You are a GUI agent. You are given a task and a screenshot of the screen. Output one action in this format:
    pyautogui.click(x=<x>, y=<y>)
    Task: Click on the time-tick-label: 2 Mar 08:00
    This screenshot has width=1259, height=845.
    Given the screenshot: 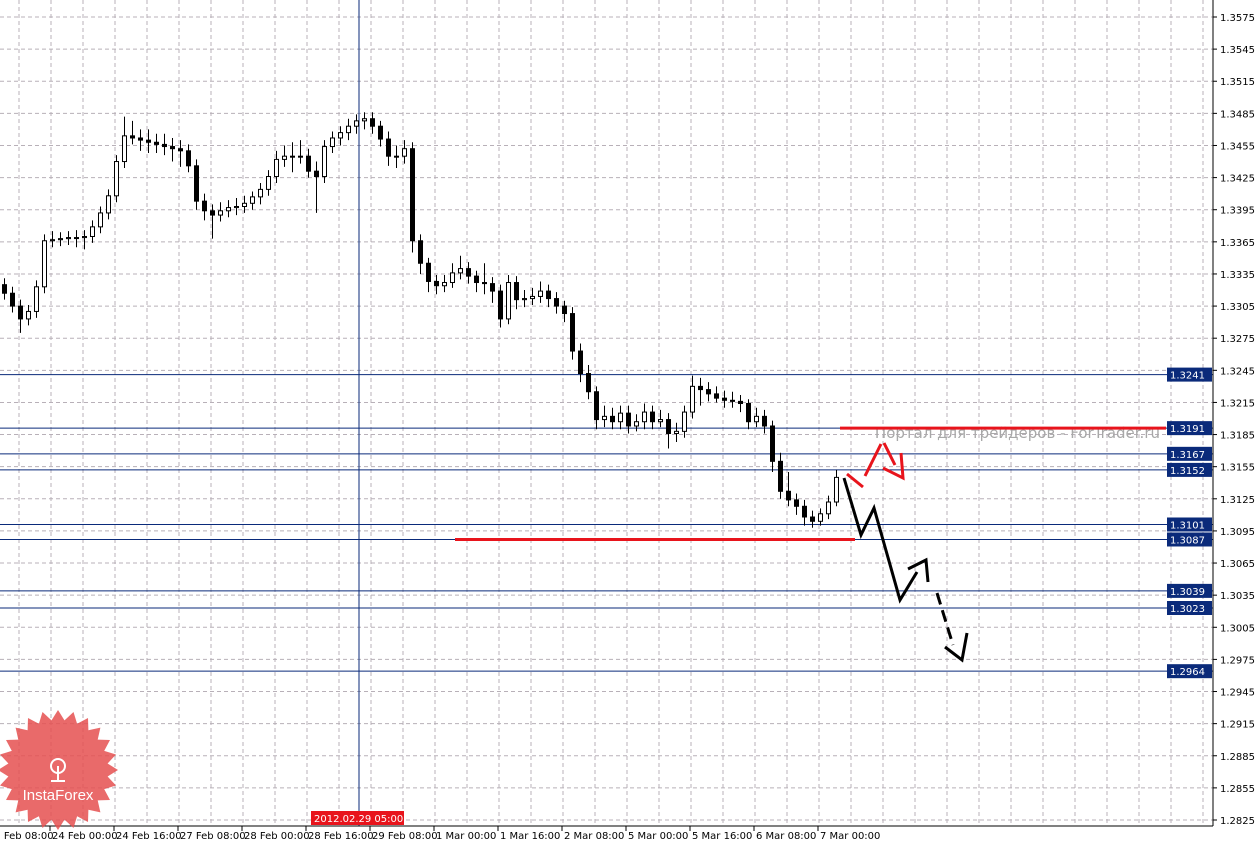 What is the action you would take?
    pyautogui.click(x=594, y=836)
    